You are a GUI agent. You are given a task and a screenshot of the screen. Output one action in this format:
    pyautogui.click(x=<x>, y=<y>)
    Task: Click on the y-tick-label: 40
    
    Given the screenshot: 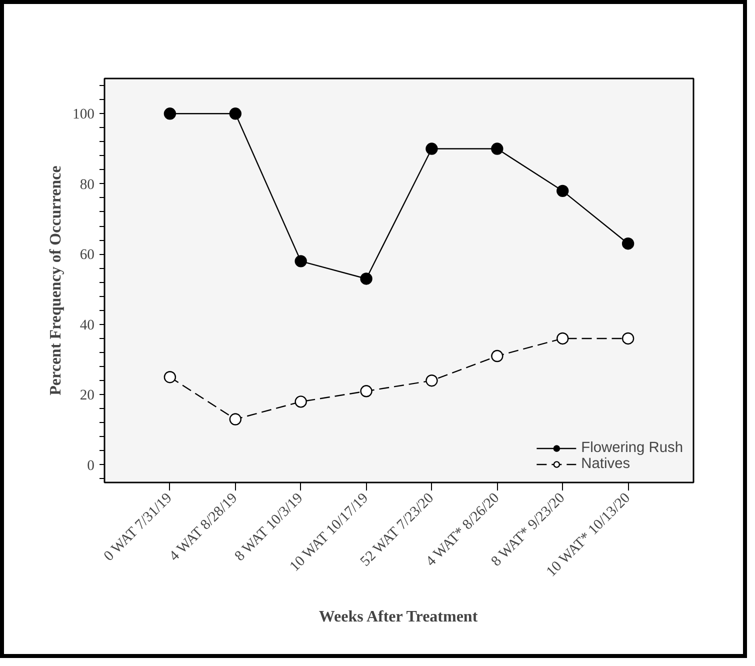 What is the action you would take?
    pyautogui.click(x=87, y=325)
    